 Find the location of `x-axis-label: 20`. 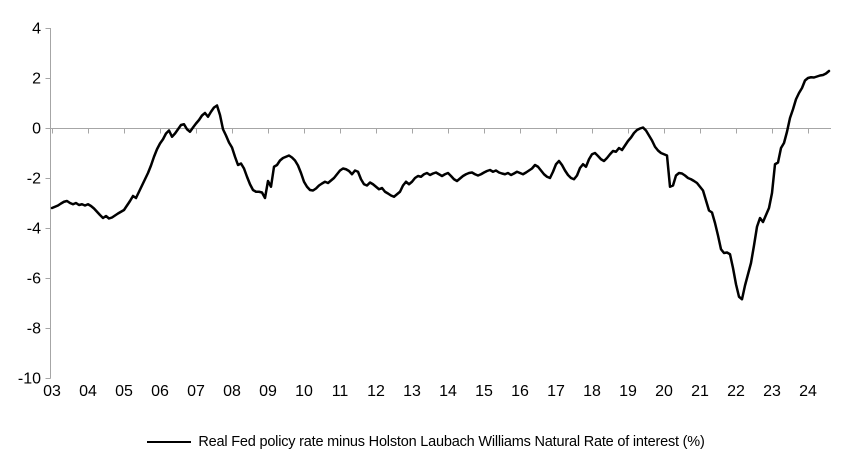

x-axis-label: 20 is located at coordinates (664, 391).